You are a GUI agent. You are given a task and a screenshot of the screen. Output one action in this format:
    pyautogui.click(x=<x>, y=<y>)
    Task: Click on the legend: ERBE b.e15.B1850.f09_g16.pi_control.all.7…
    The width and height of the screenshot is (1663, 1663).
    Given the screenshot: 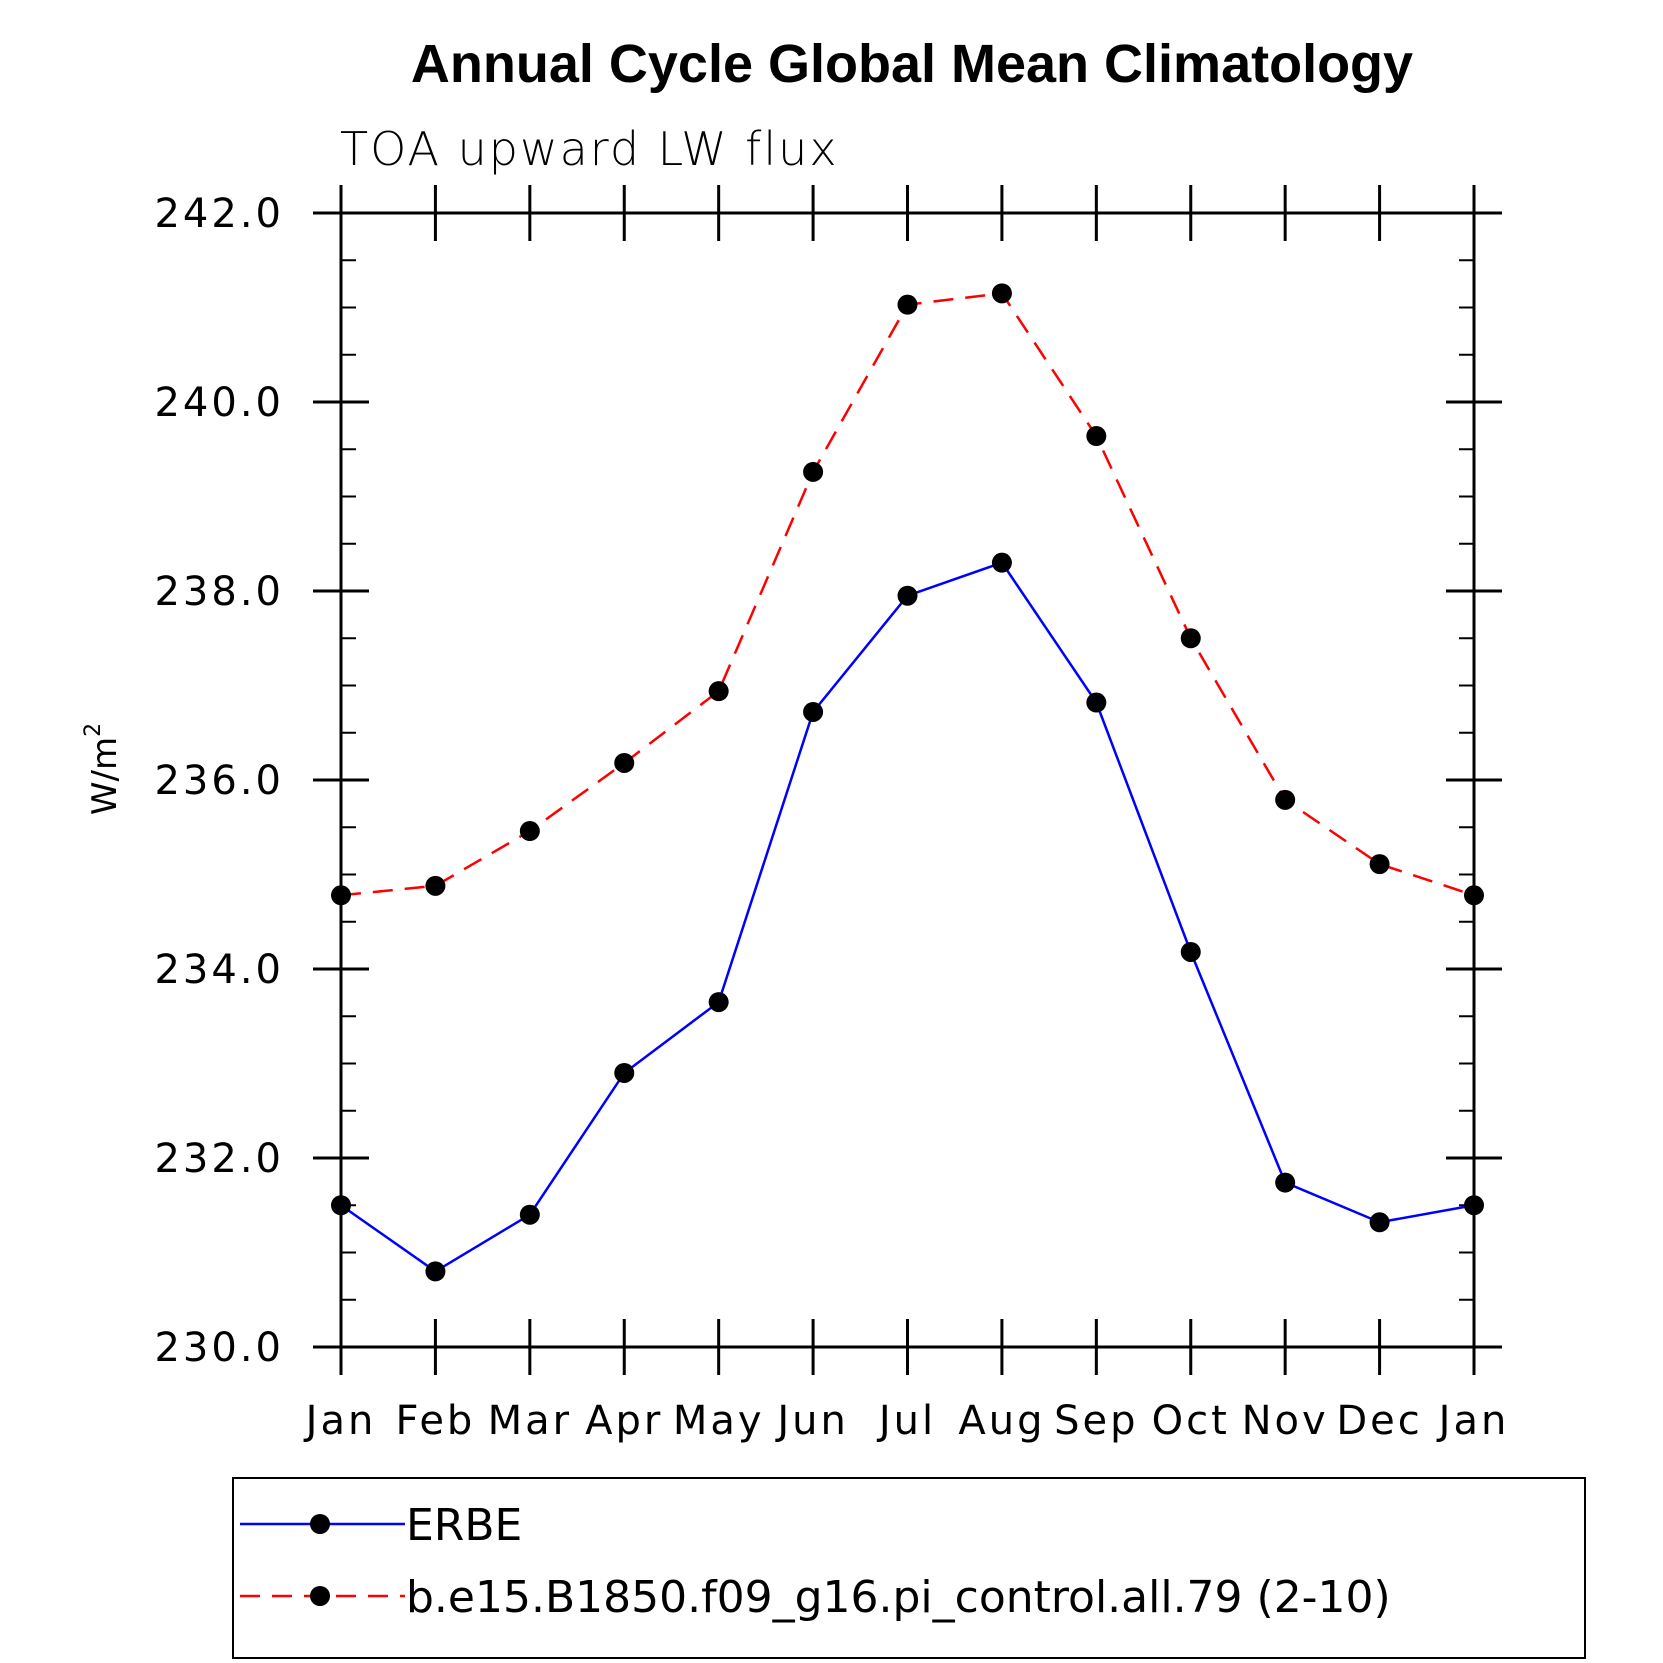 What is the action you would take?
    pyautogui.click(x=815, y=1561)
    